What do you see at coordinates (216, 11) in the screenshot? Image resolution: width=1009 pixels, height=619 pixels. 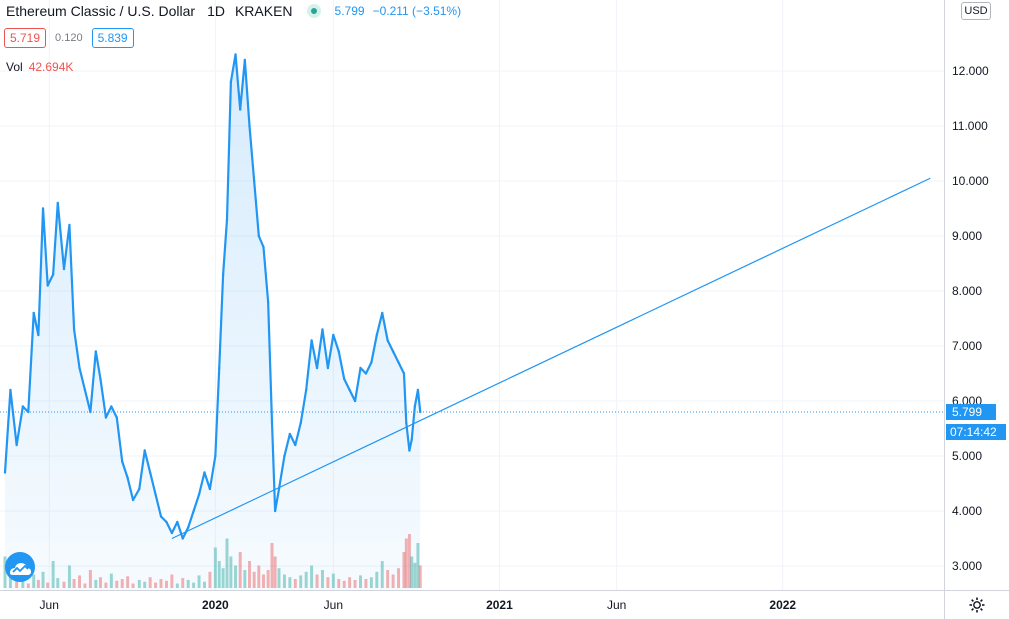 I see `timeframe: 1D` at bounding box center [216, 11].